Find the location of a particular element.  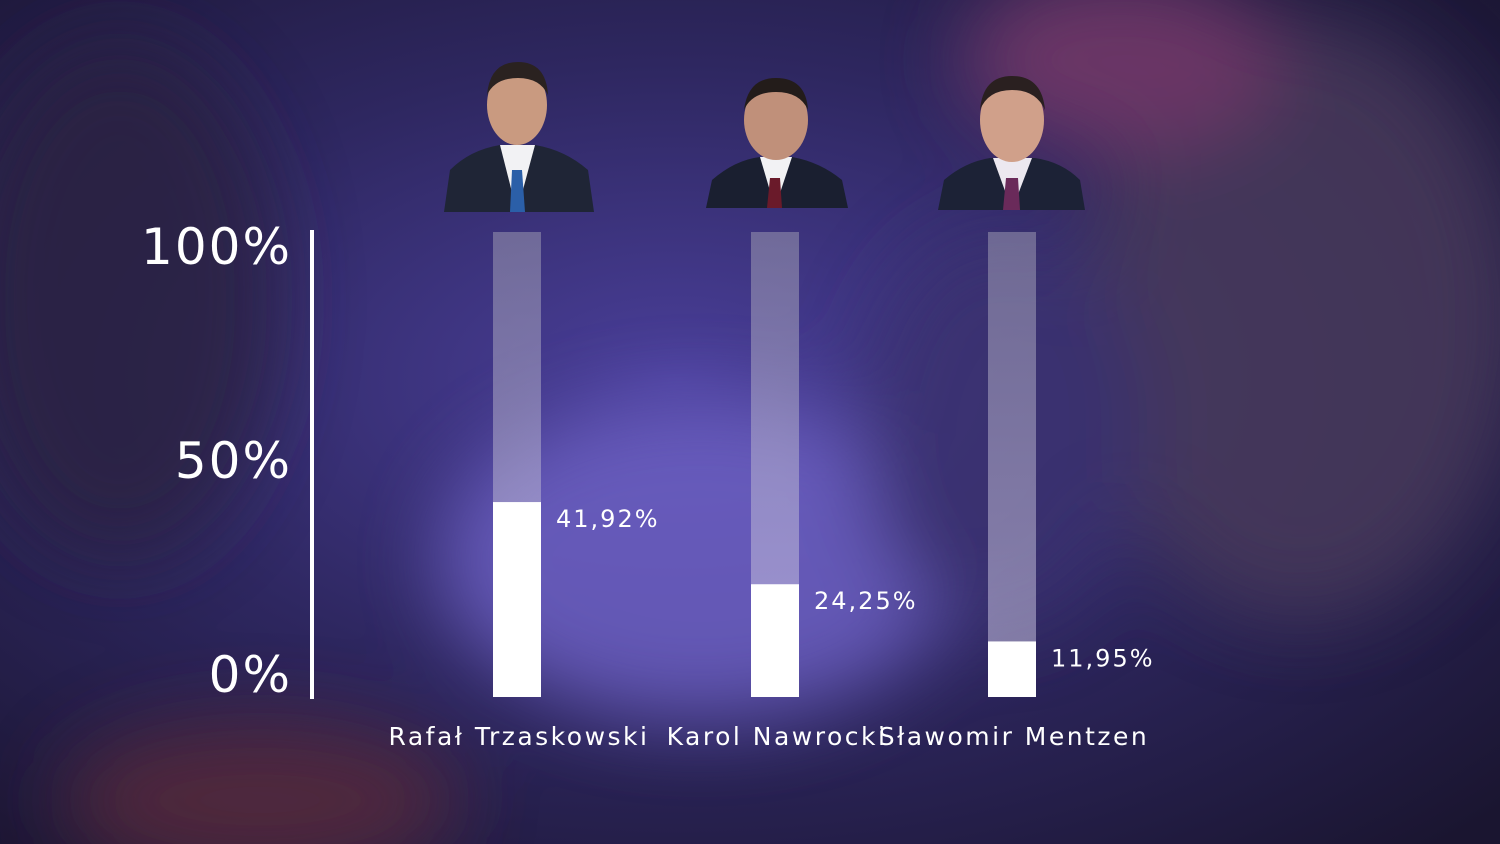

y-tick-label: 100% is located at coordinates (216, 247).